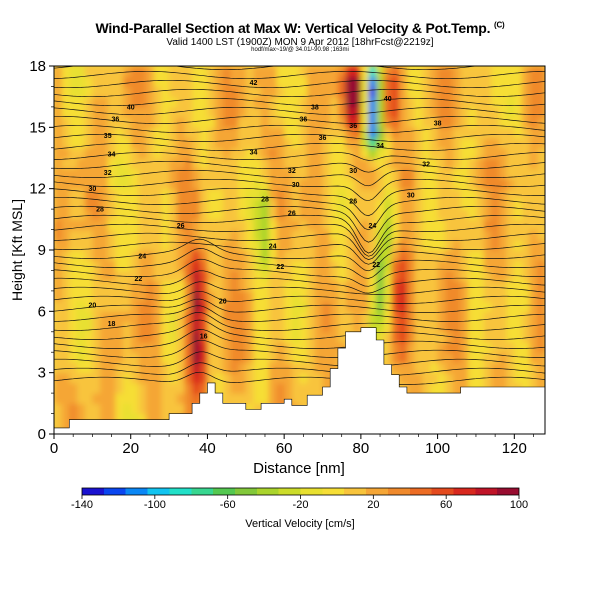 This screenshot has width=600, height=600. What do you see at coordinates (438, 124) in the screenshot?
I see `contour-label: 38` at bounding box center [438, 124].